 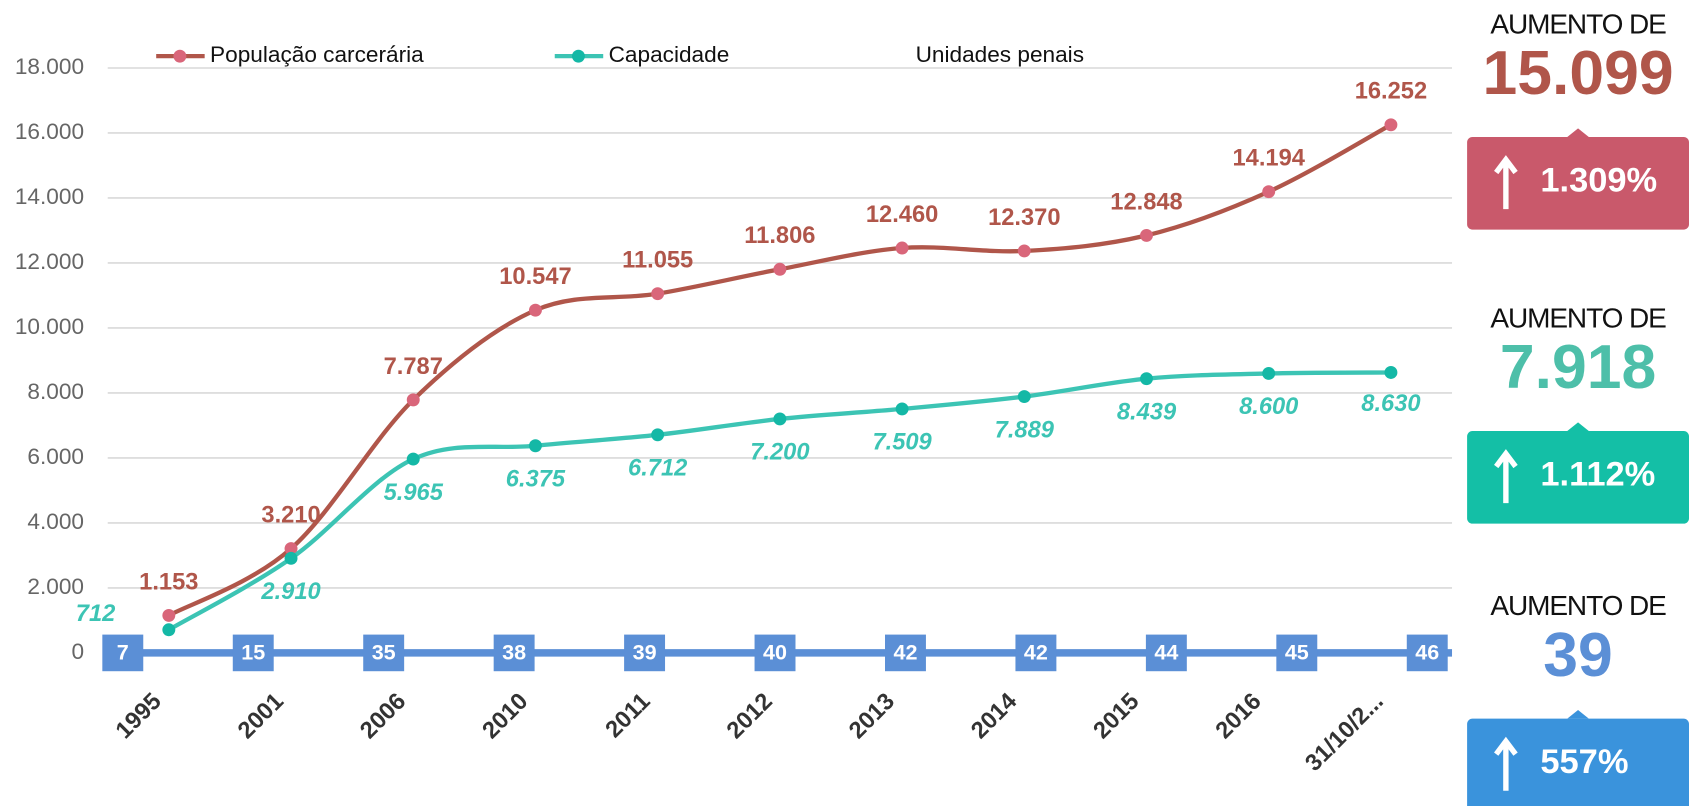 What do you see at coordinates (96, 614) in the screenshot?
I see `value-label: 712` at bounding box center [96, 614].